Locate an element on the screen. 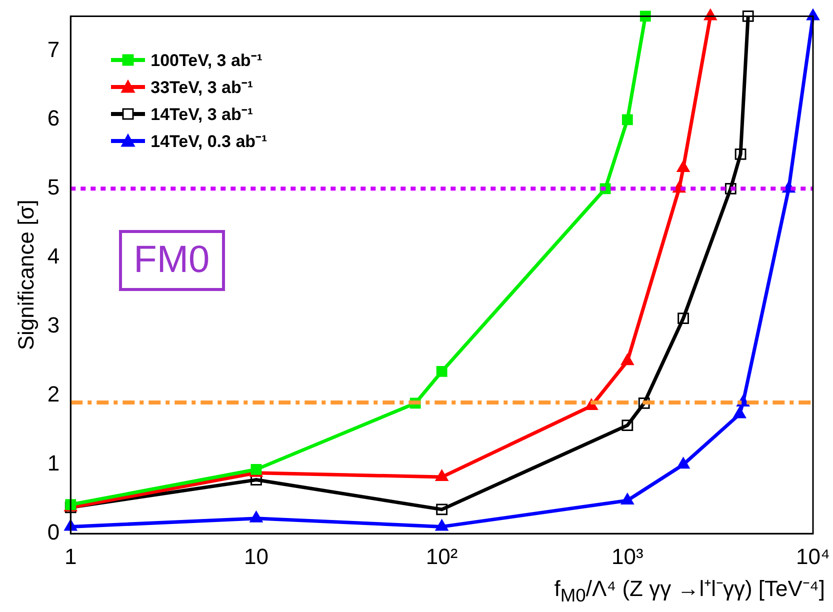 The width and height of the screenshot is (833, 612). legend-label: 33TeV, 3 ab⁻¹ is located at coordinates (202, 87).